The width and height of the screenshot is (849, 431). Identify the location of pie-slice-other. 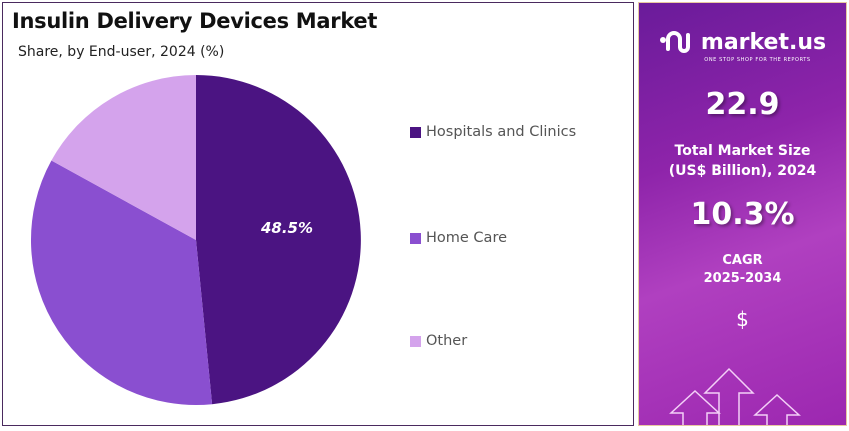
(124, 157).